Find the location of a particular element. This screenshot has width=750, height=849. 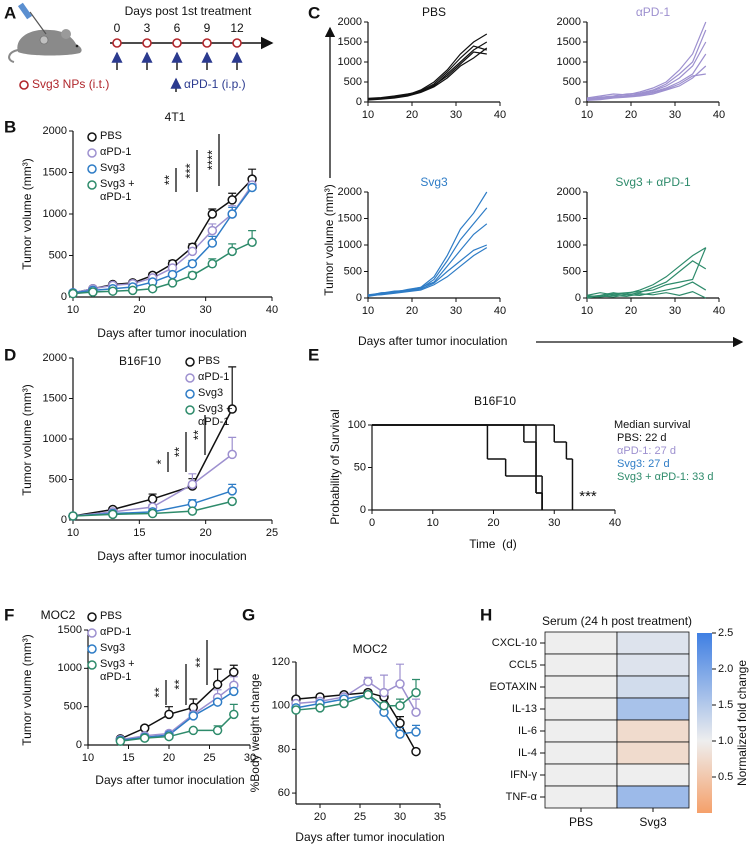

colorbar-tick-label: 1.5 is located at coordinates (725, 705).